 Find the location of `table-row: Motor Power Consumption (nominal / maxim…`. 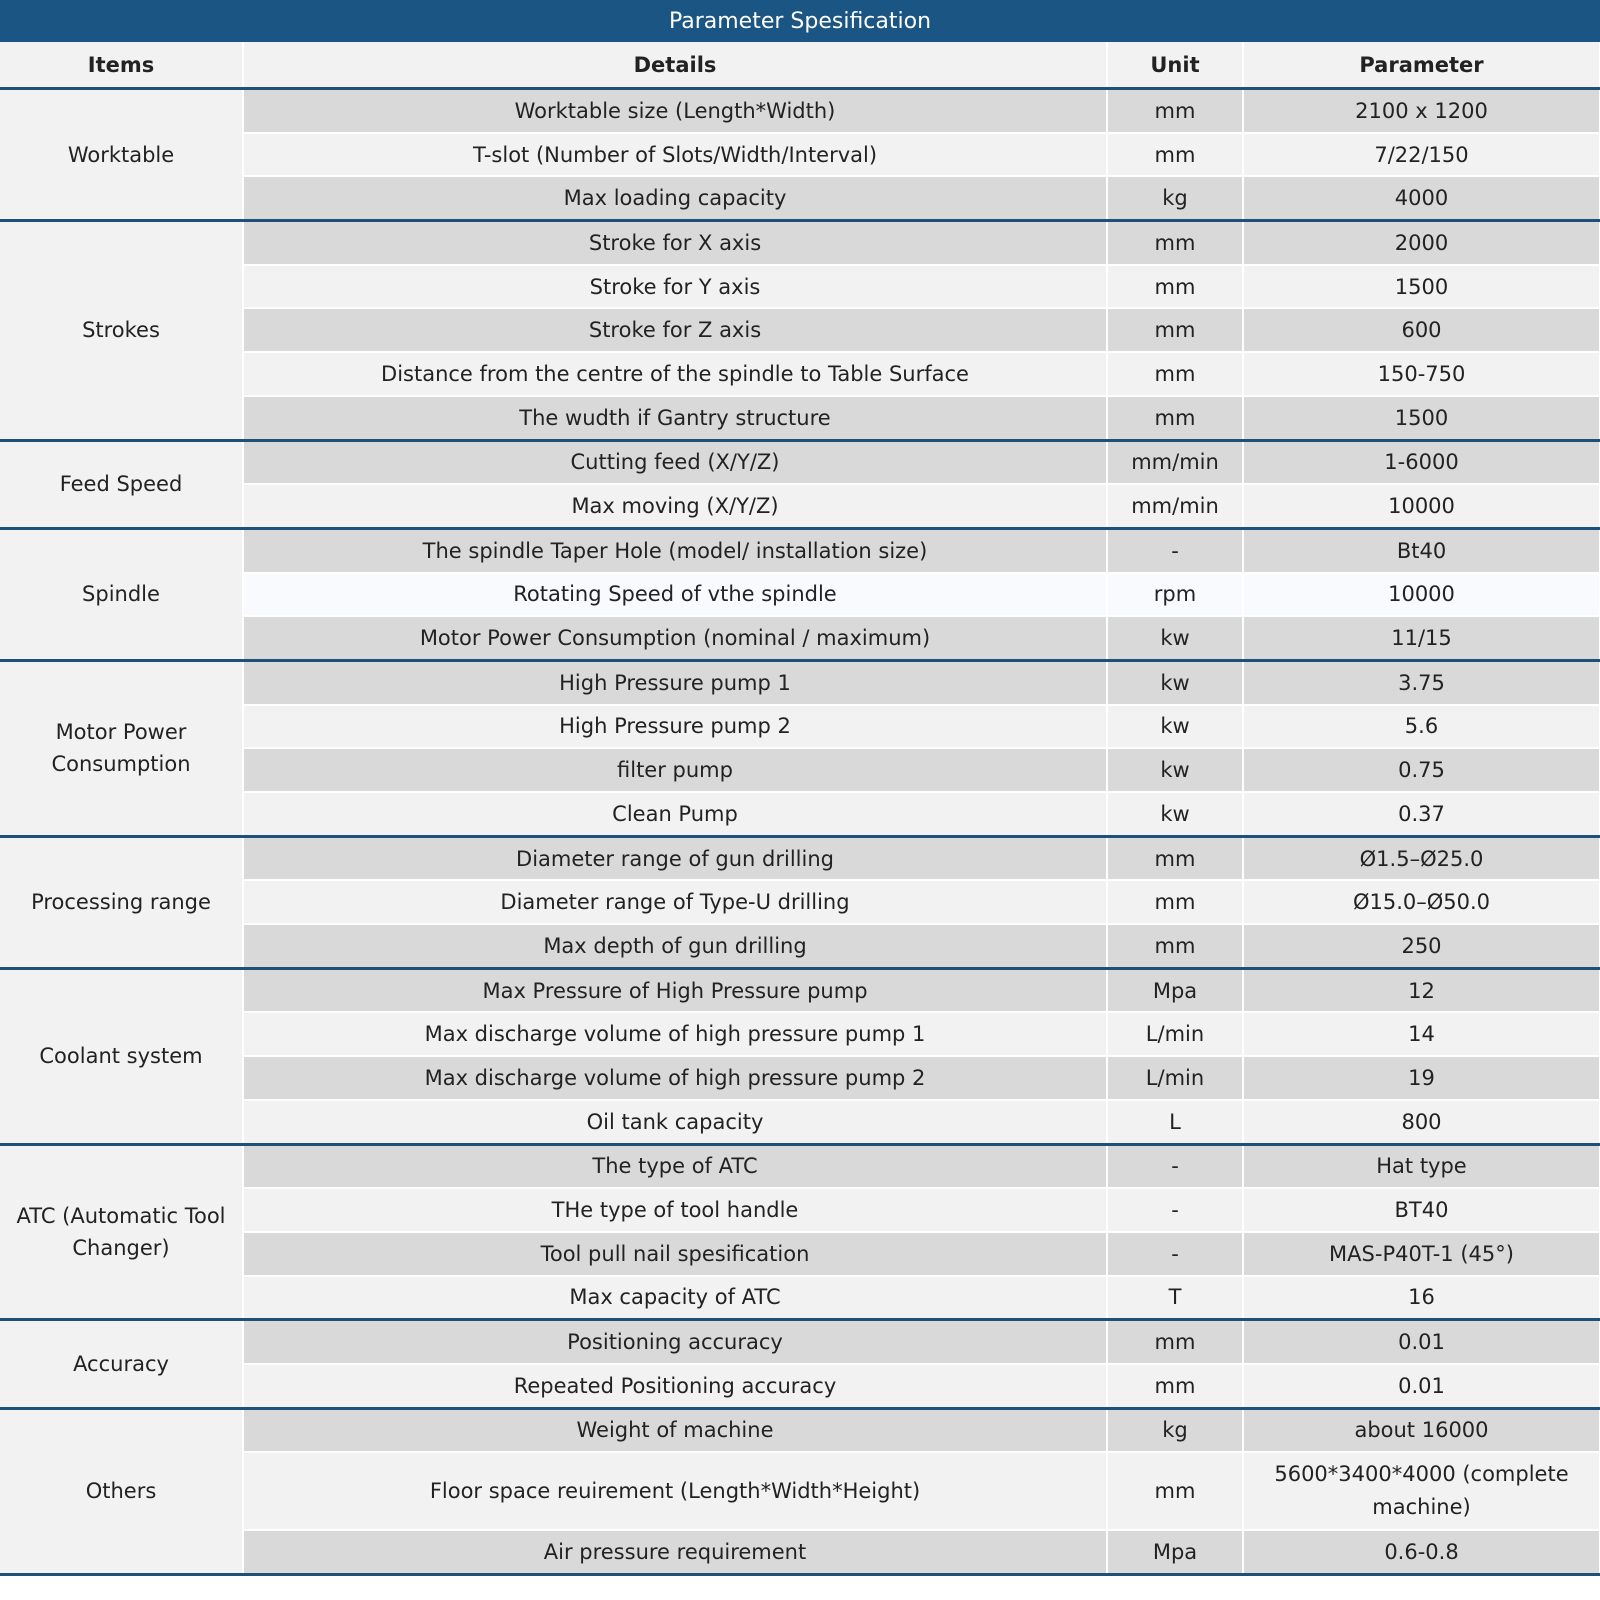

table-row: Motor Power Consumption (nominal / maxim… is located at coordinates (800, 639).